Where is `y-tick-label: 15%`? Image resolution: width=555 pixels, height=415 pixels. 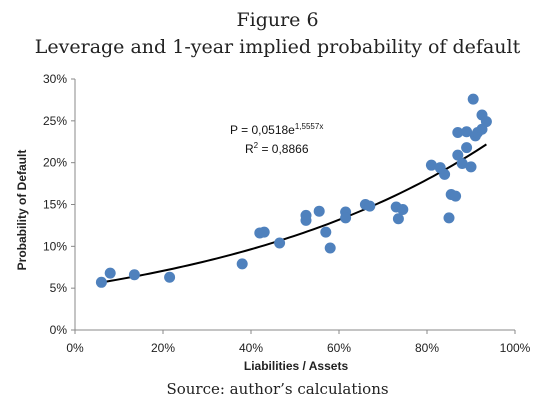
y-tick-label: 15% is located at coordinates (55, 205).